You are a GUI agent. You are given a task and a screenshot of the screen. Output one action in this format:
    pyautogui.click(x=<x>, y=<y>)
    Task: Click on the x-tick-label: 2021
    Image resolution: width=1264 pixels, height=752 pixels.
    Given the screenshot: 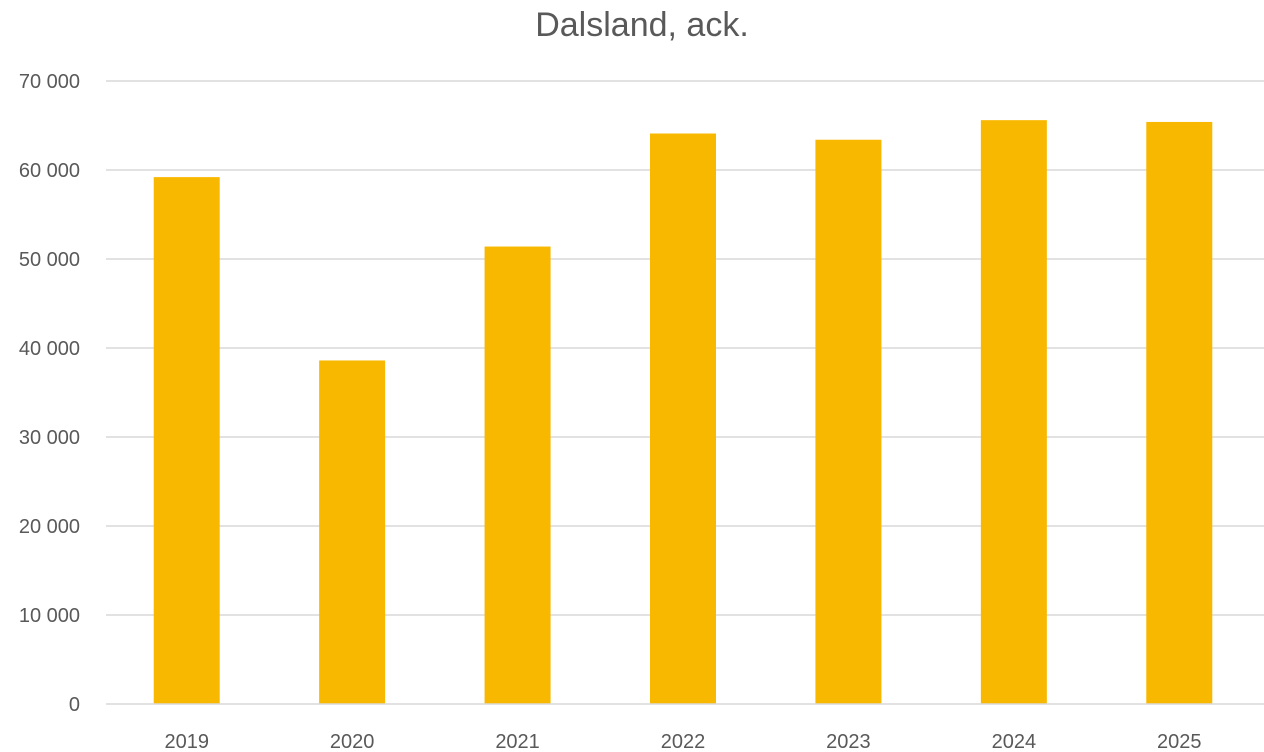 What is the action you would take?
    pyautogui.click(x=517, y=741)
    